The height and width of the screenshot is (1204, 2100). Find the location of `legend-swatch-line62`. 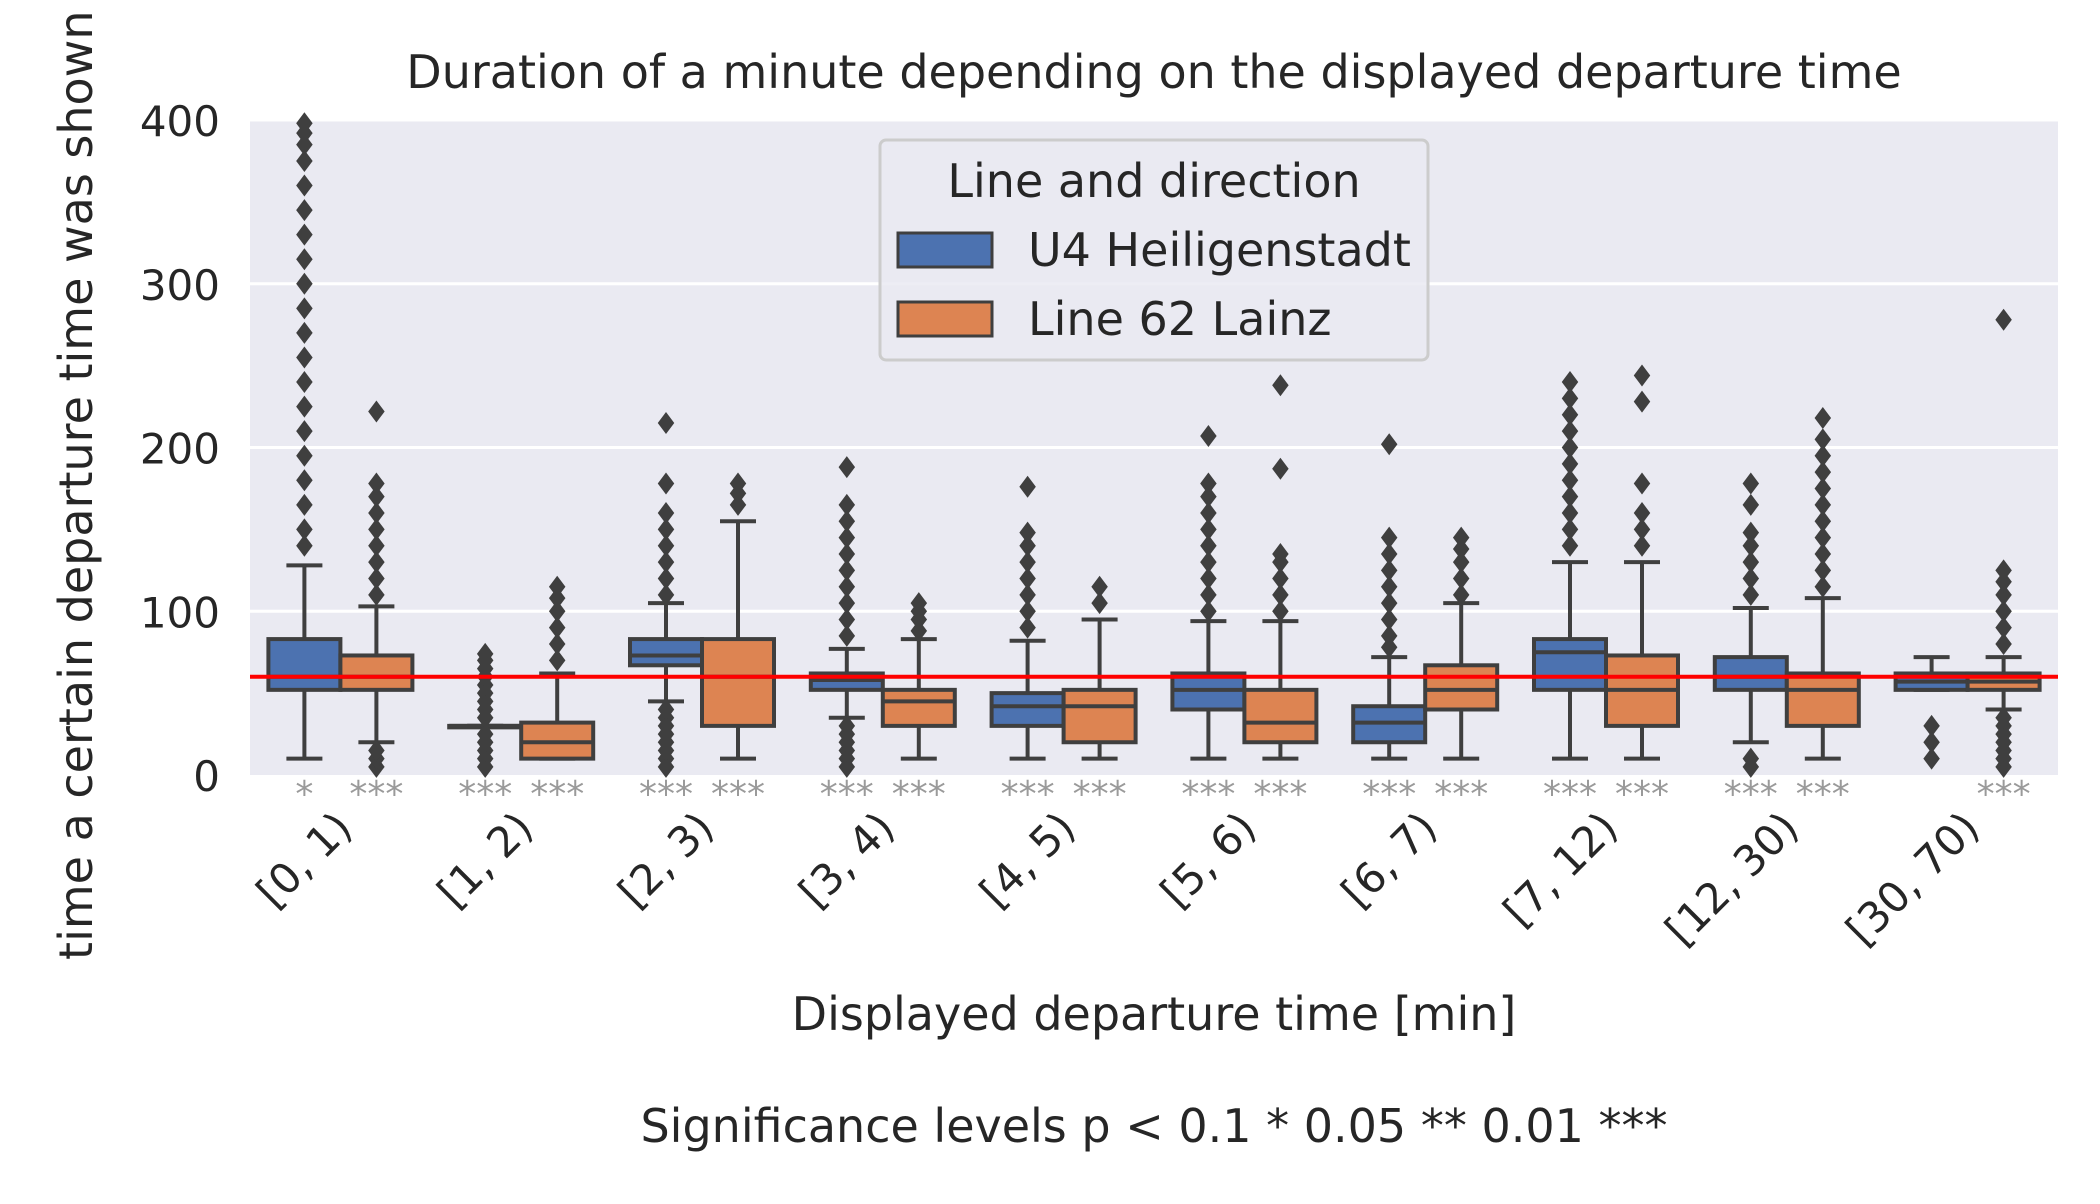

legend-swatch-line62 is located at coordinates (945, 319).